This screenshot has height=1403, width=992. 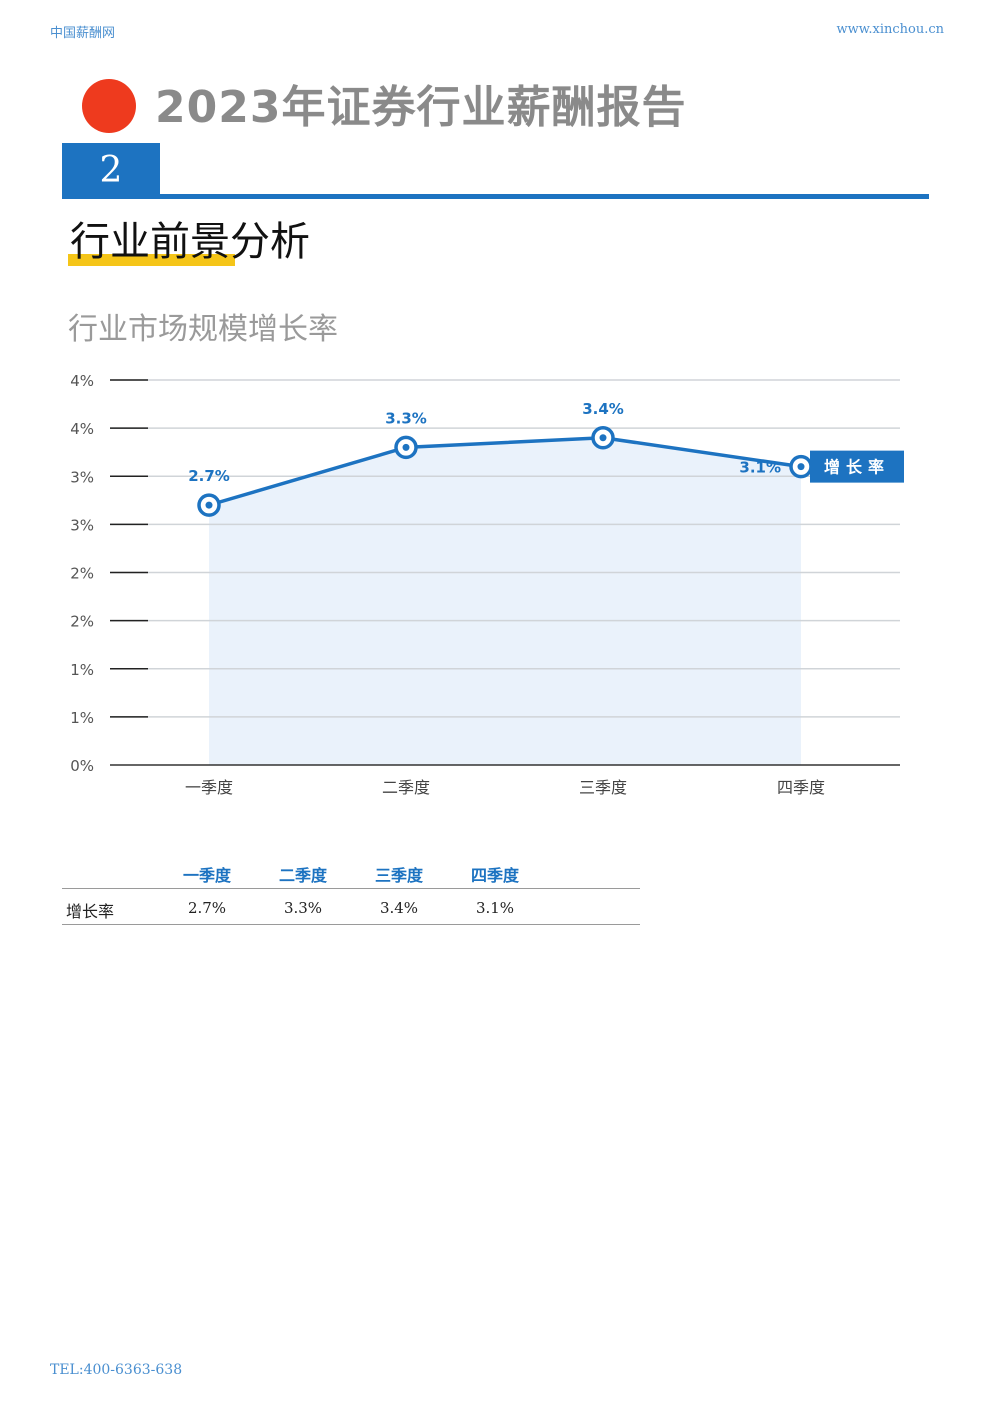 I want to click on table-row: 增长率 2.7% 3.3% 3.4% 3.1%, so click(x=351, y=907).